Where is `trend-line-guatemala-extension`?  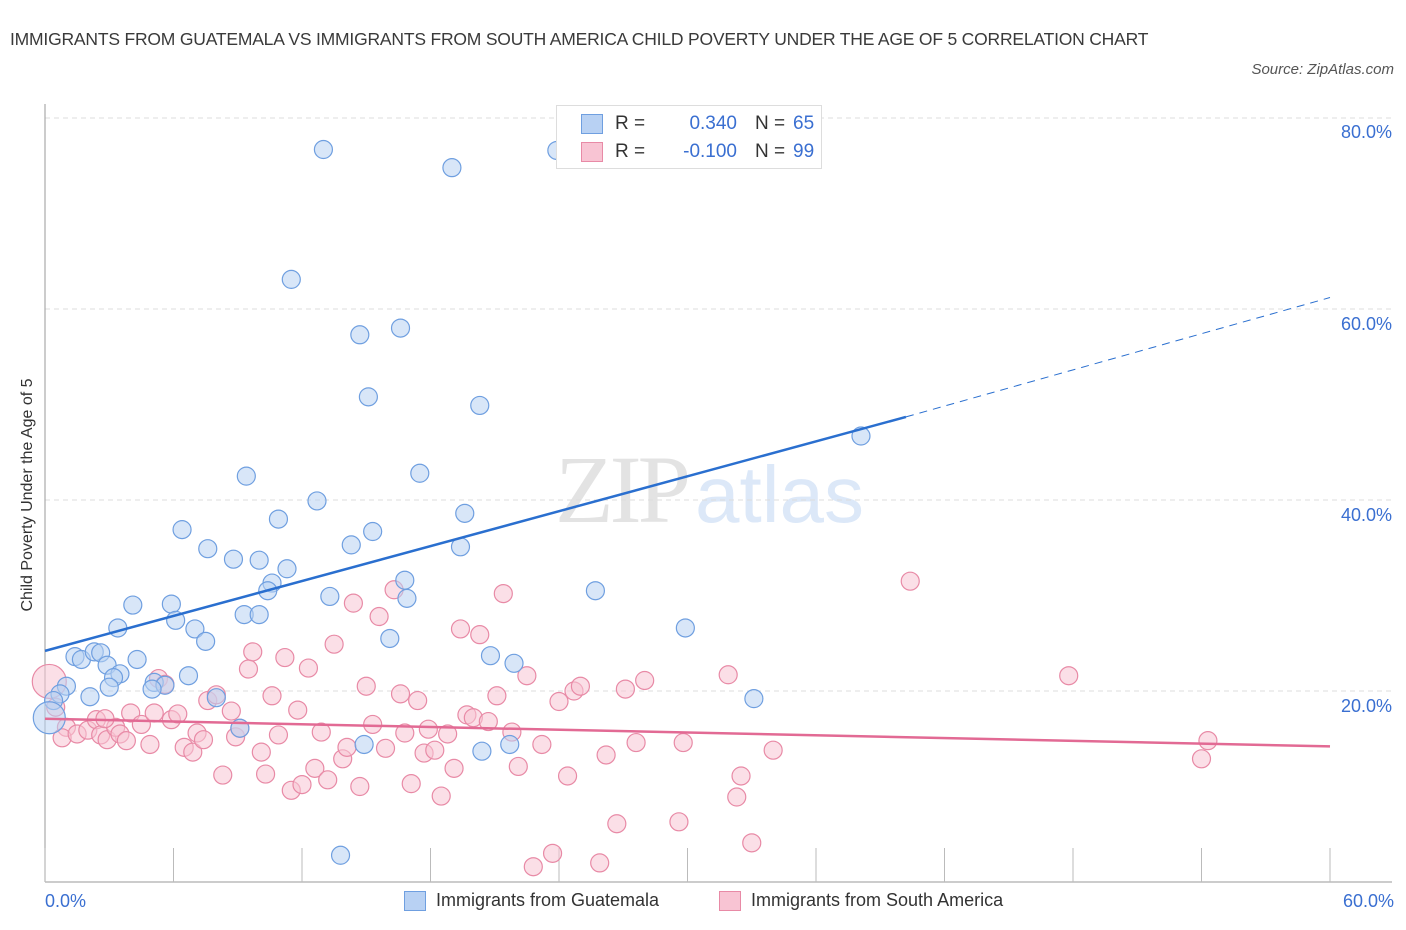
trend-line-guatemala-extension is located at coordinates (1118, 357).